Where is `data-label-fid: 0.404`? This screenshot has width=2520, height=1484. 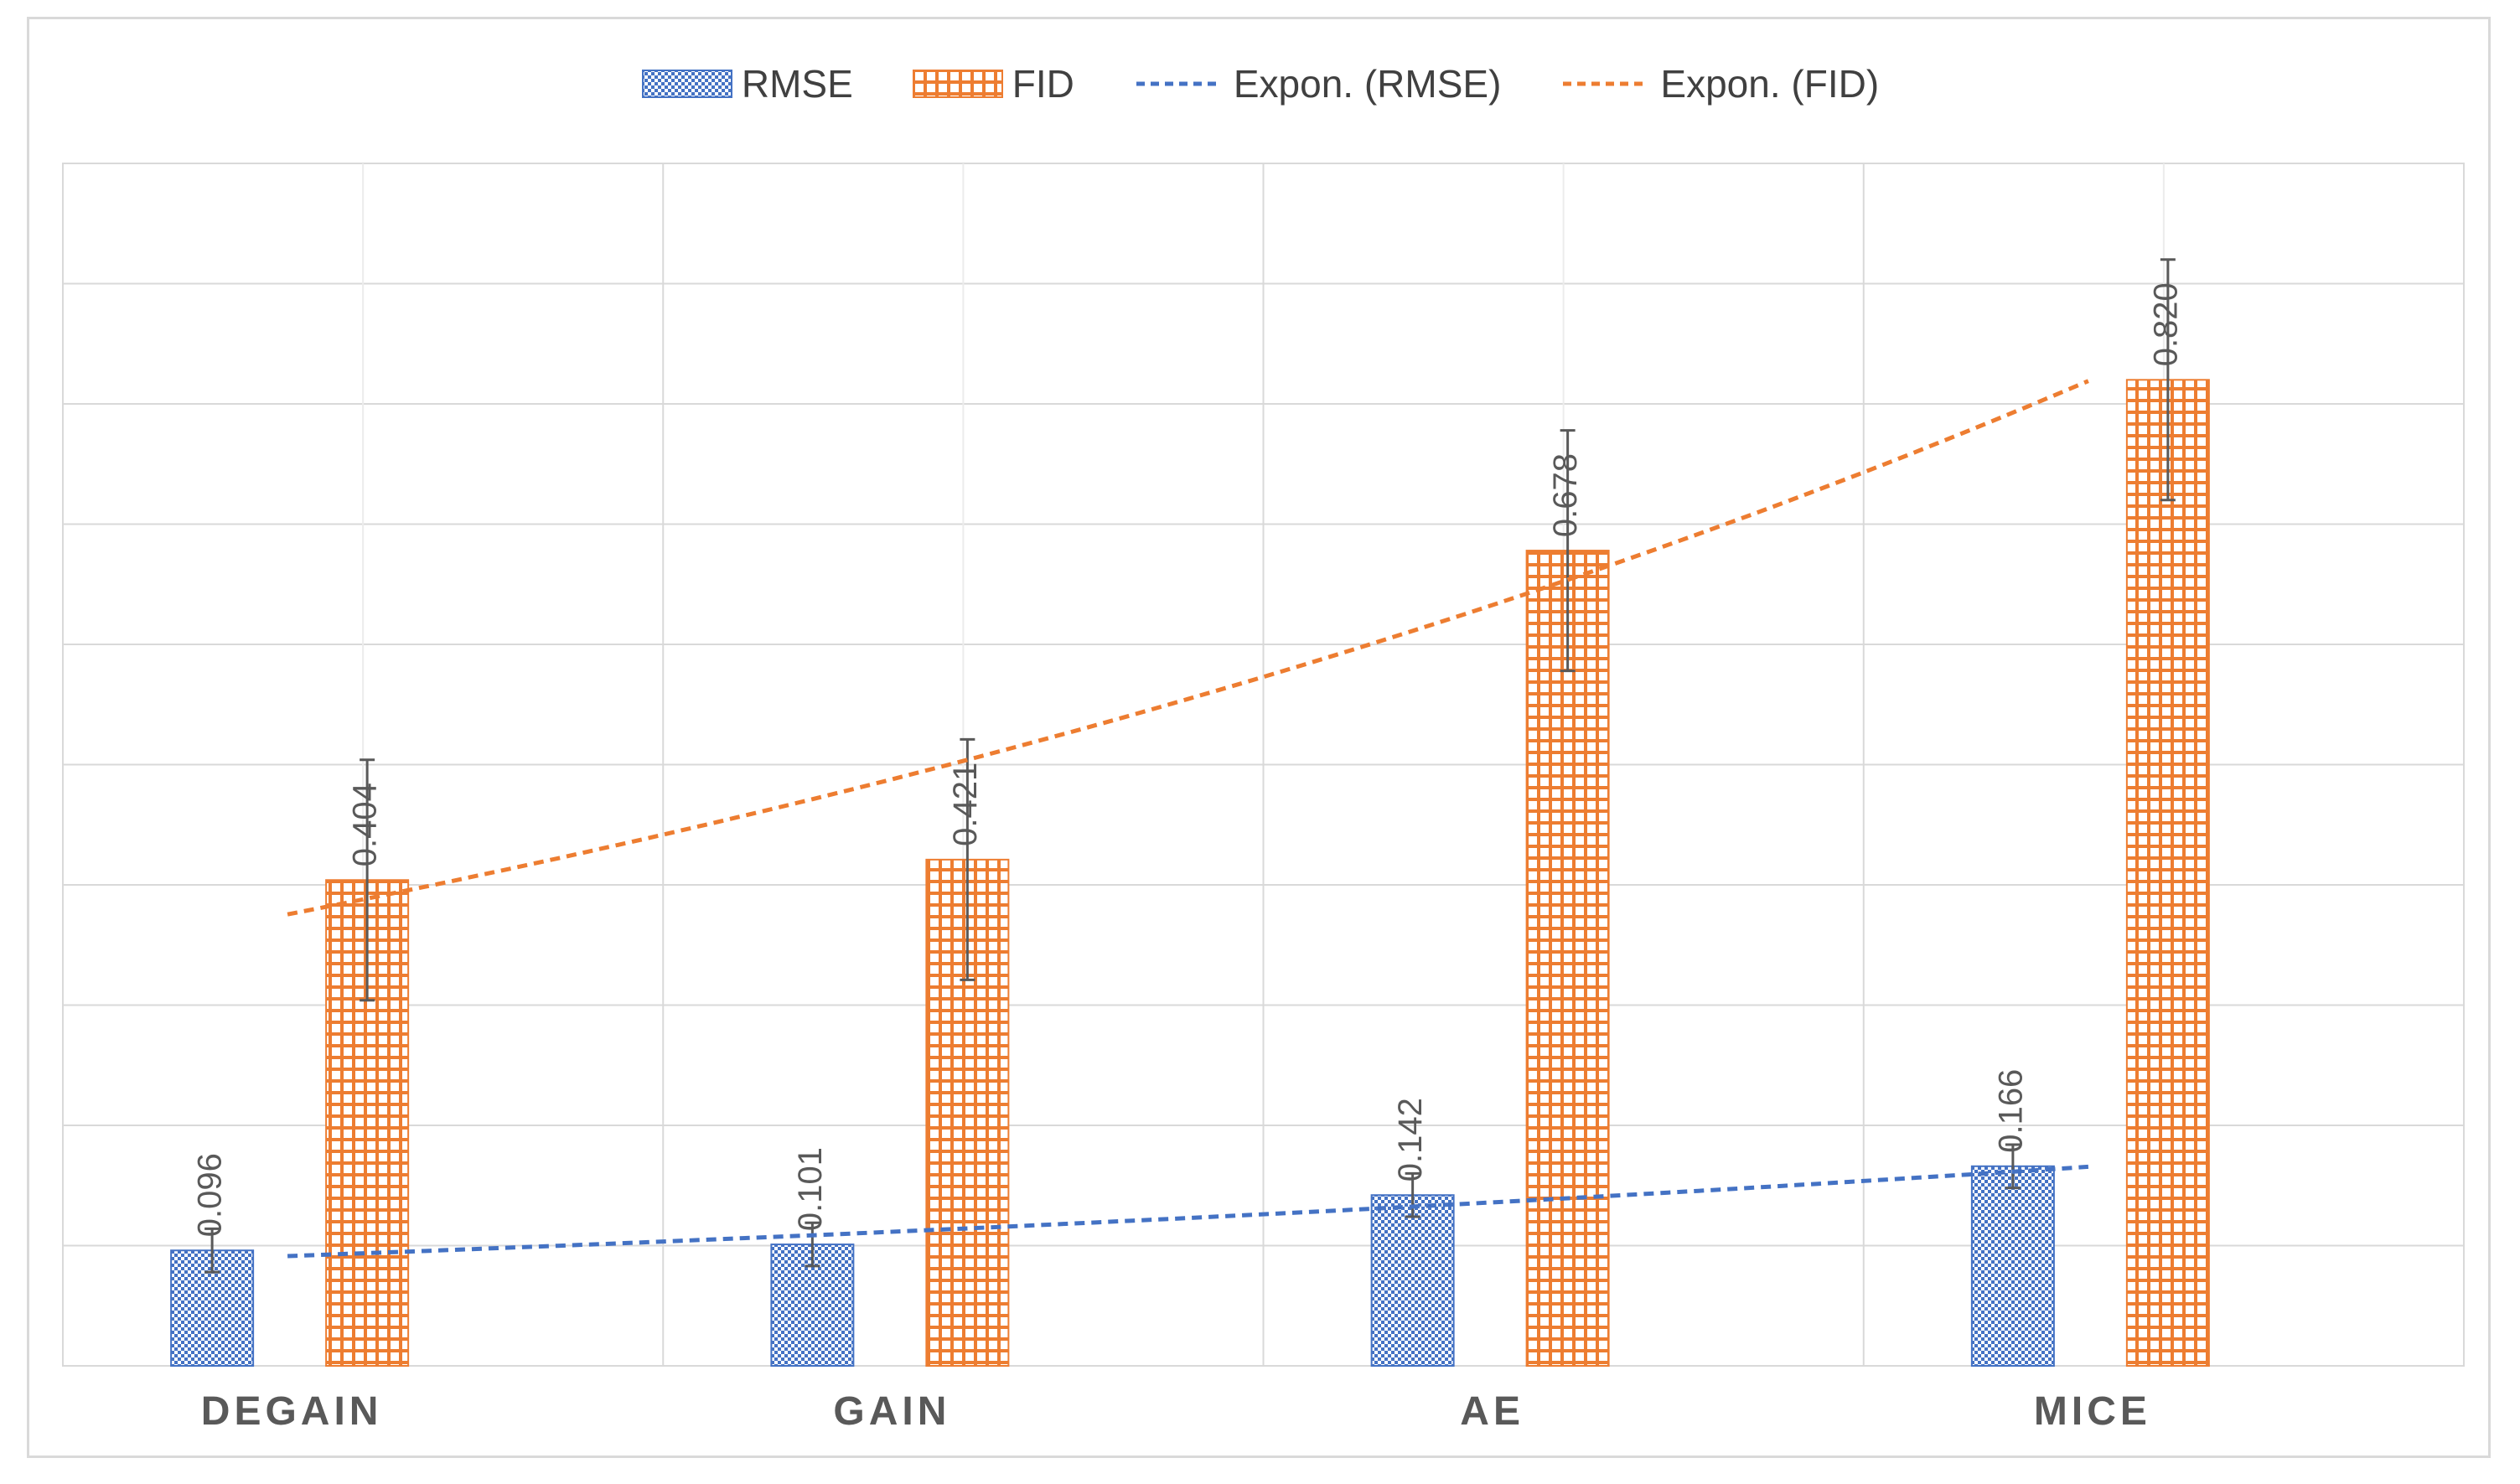
data-label-fid: 0.404 is located at coordinates (365, 825).